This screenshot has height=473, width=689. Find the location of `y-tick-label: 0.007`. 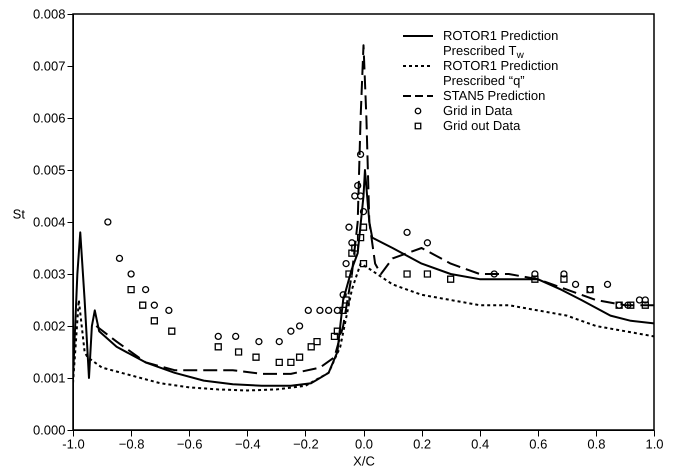

y-tick-label: 0.007 is located at coordinates (49, 66).